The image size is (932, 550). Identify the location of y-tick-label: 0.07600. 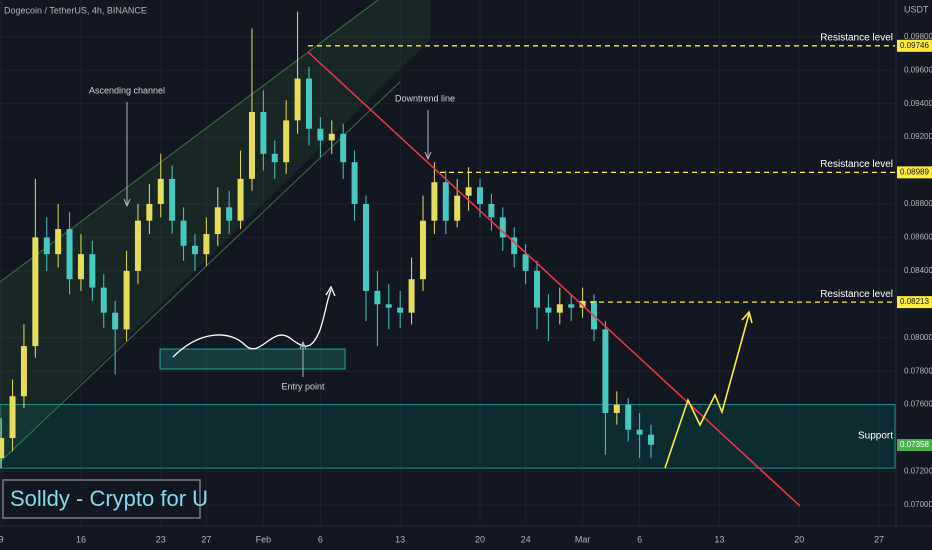
(918, 404).